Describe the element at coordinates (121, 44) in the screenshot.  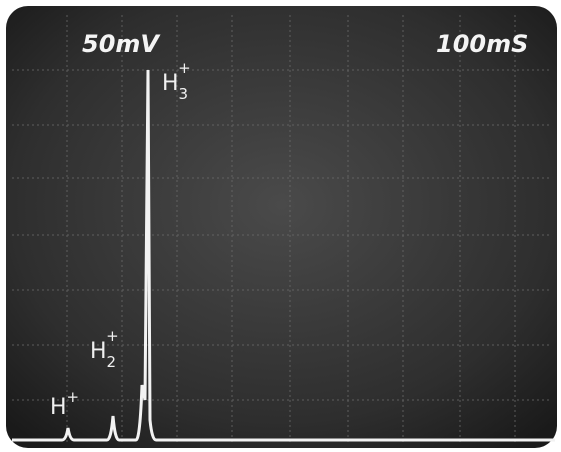
I see `vertical-scale: 50mV` at that location.